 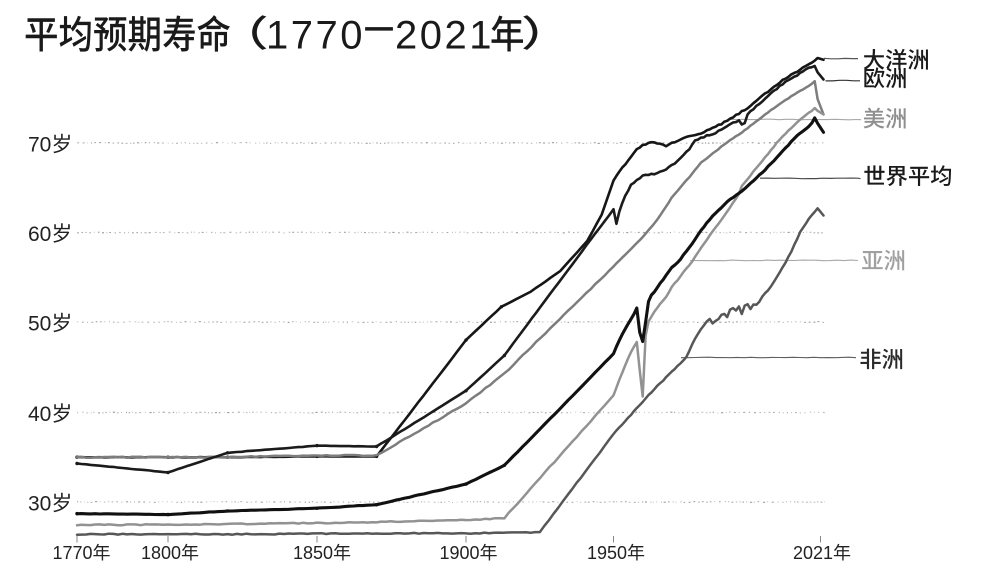 What do you see at coordinates (39, 145) in the screenshot?
I see `svg-text: 70` at bounding box center [39, 145].